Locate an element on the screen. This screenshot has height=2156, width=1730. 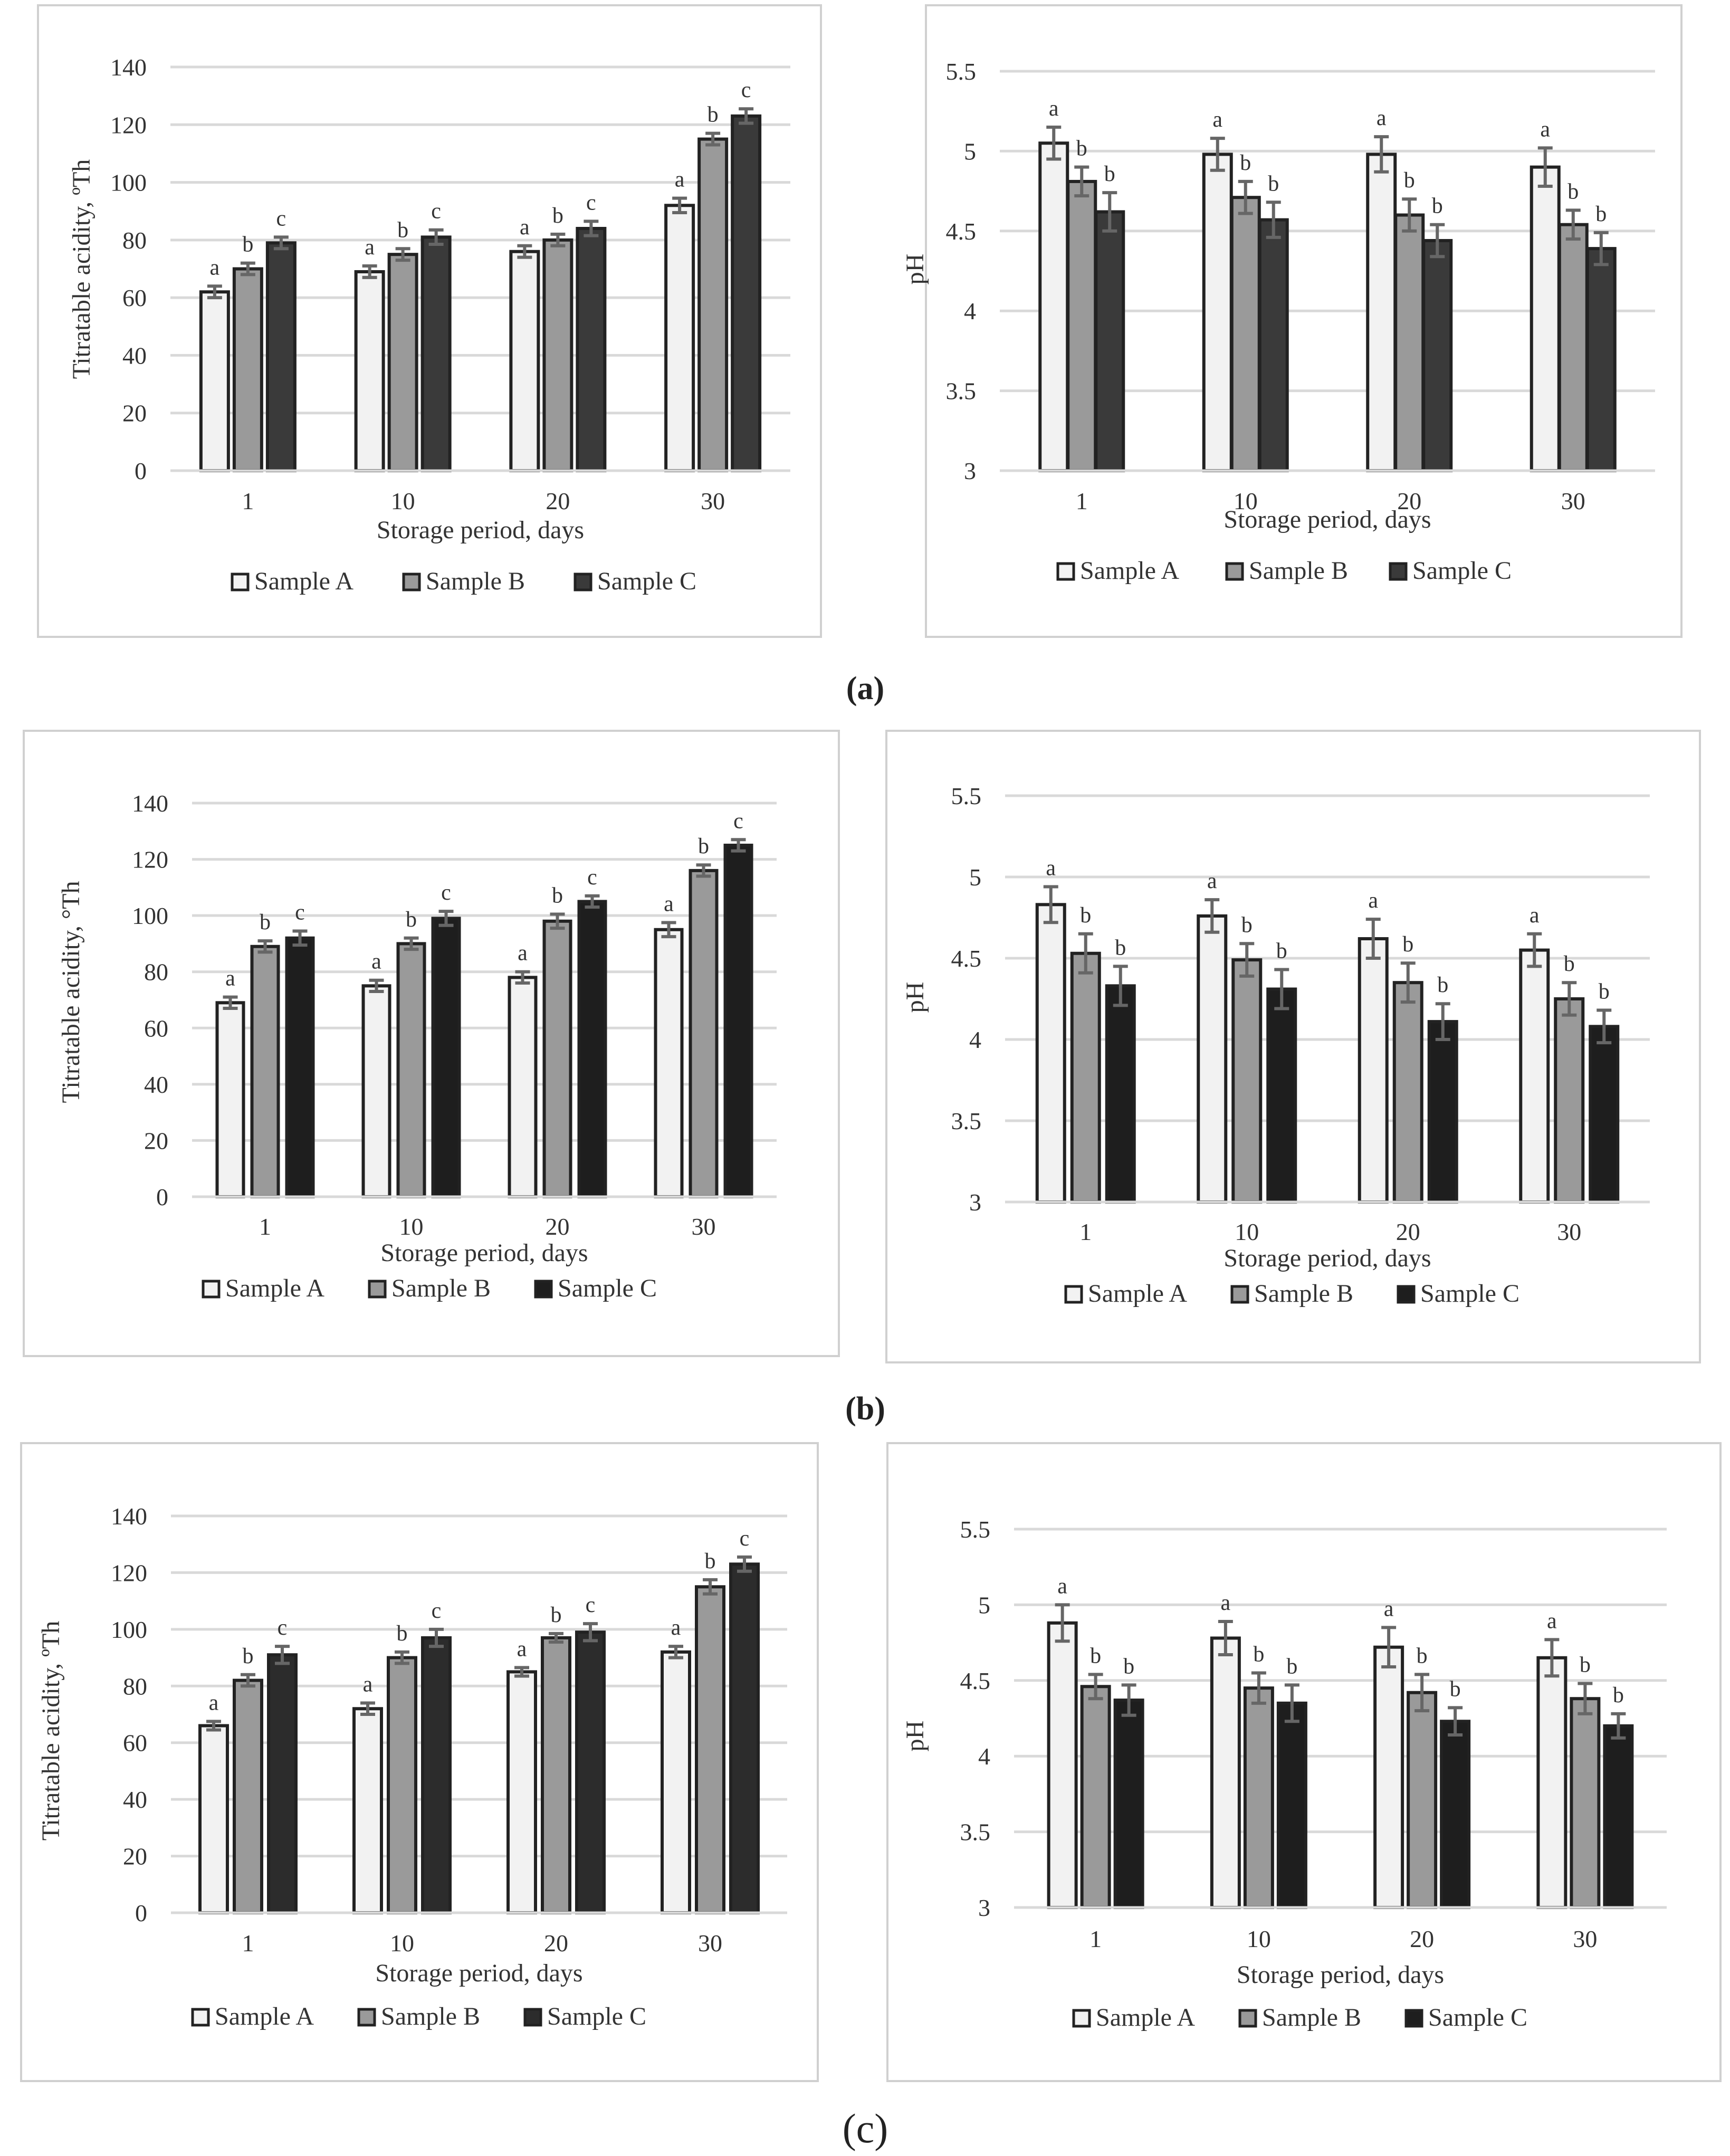
panel-label-a: (a) is located at coordinates (865, 689).